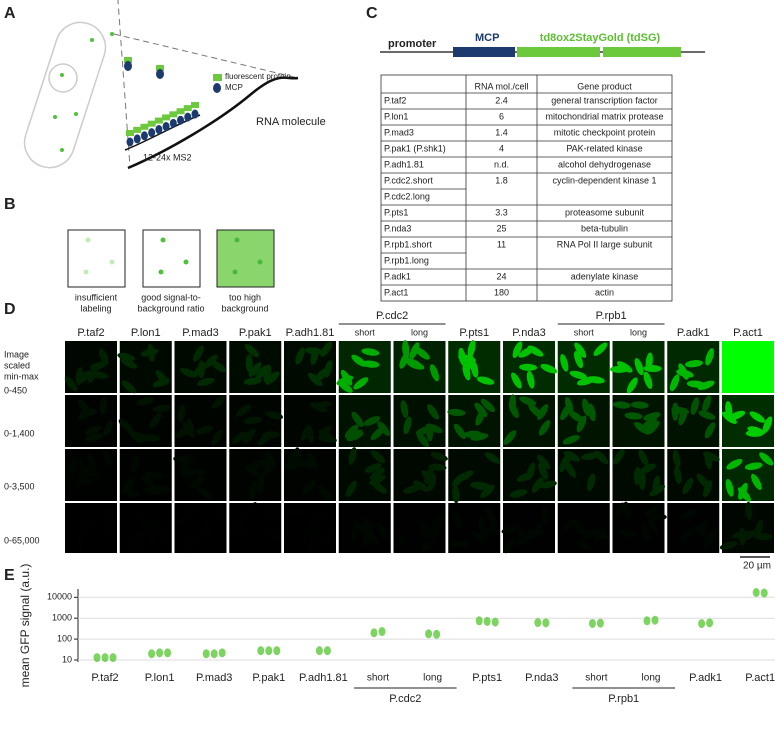  Describe the element at coordinates (65, 95) in the screenshot. I see `cell-outline` at that location.